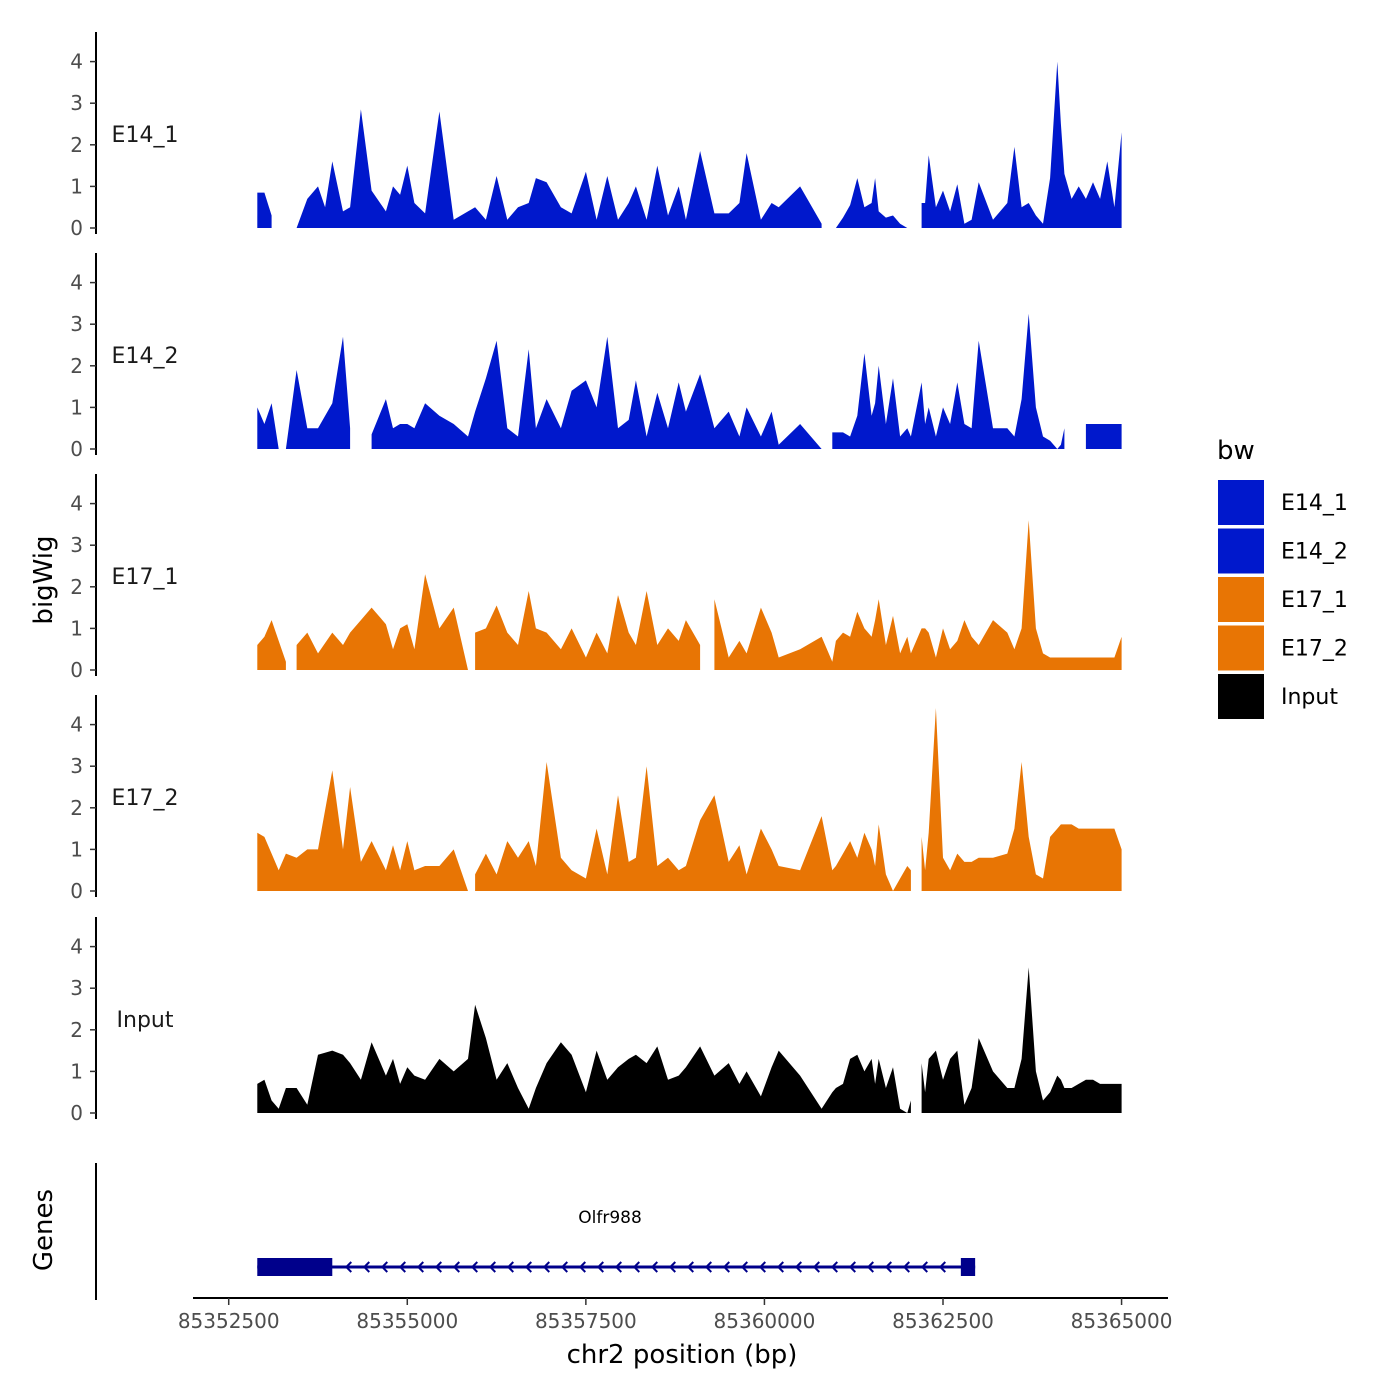 This screenshot has width=1400, height=1400. I want to click on x-axis-title: chr2 position (bp), so click(682, 1355).